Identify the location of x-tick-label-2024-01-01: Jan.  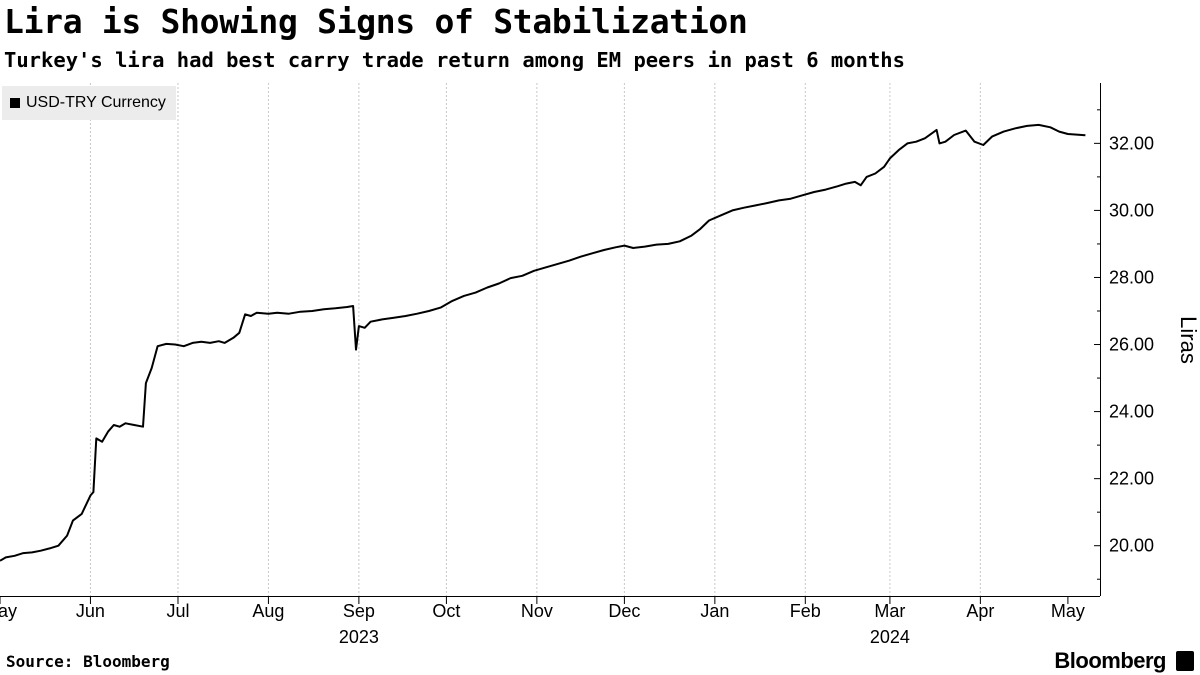
(714, 611).